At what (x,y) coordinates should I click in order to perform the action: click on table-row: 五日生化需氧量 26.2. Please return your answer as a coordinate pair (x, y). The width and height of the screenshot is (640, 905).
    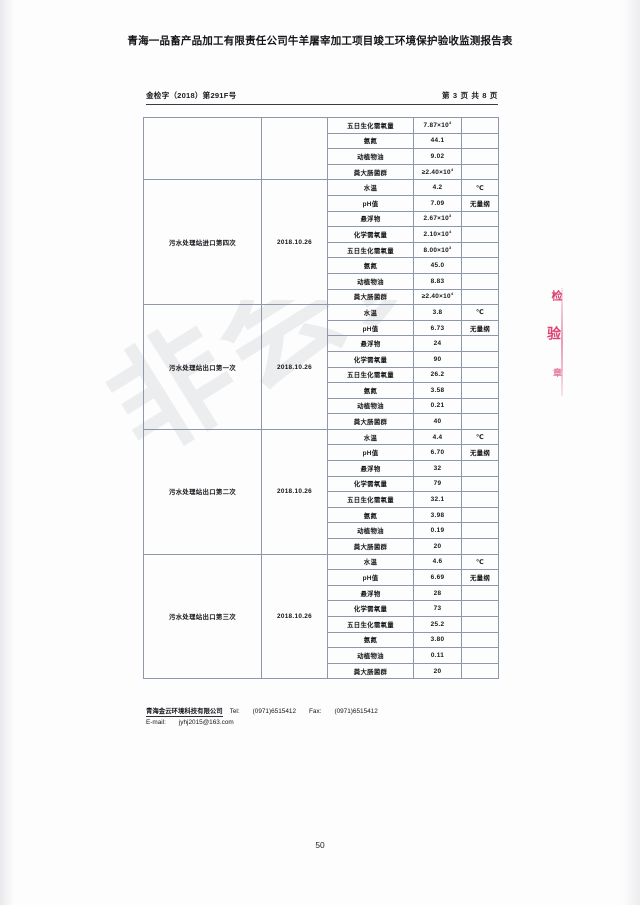
    Looking at the image, I should click on (321, 375).